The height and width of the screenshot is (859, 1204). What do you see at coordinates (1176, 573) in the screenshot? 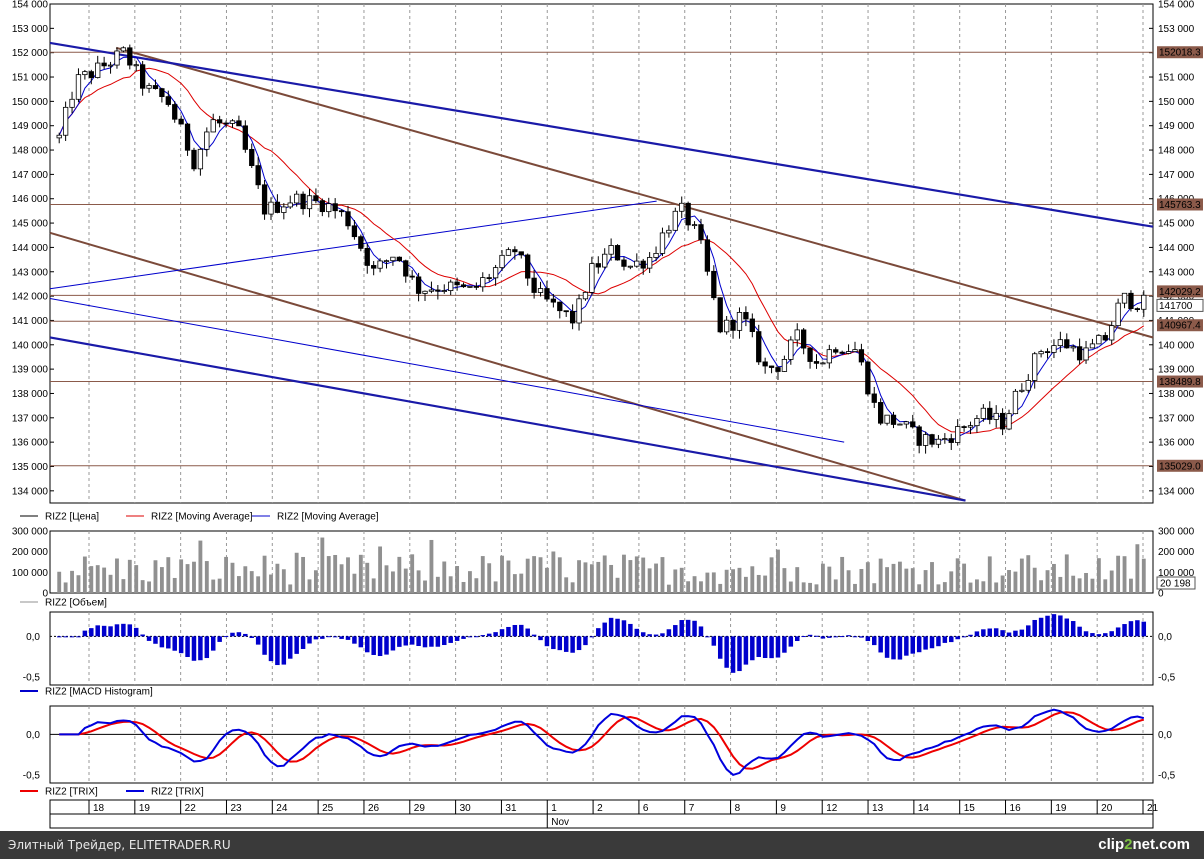
I see `volume-tick-label-right: 100 000` at bounding box center [1176, 573].